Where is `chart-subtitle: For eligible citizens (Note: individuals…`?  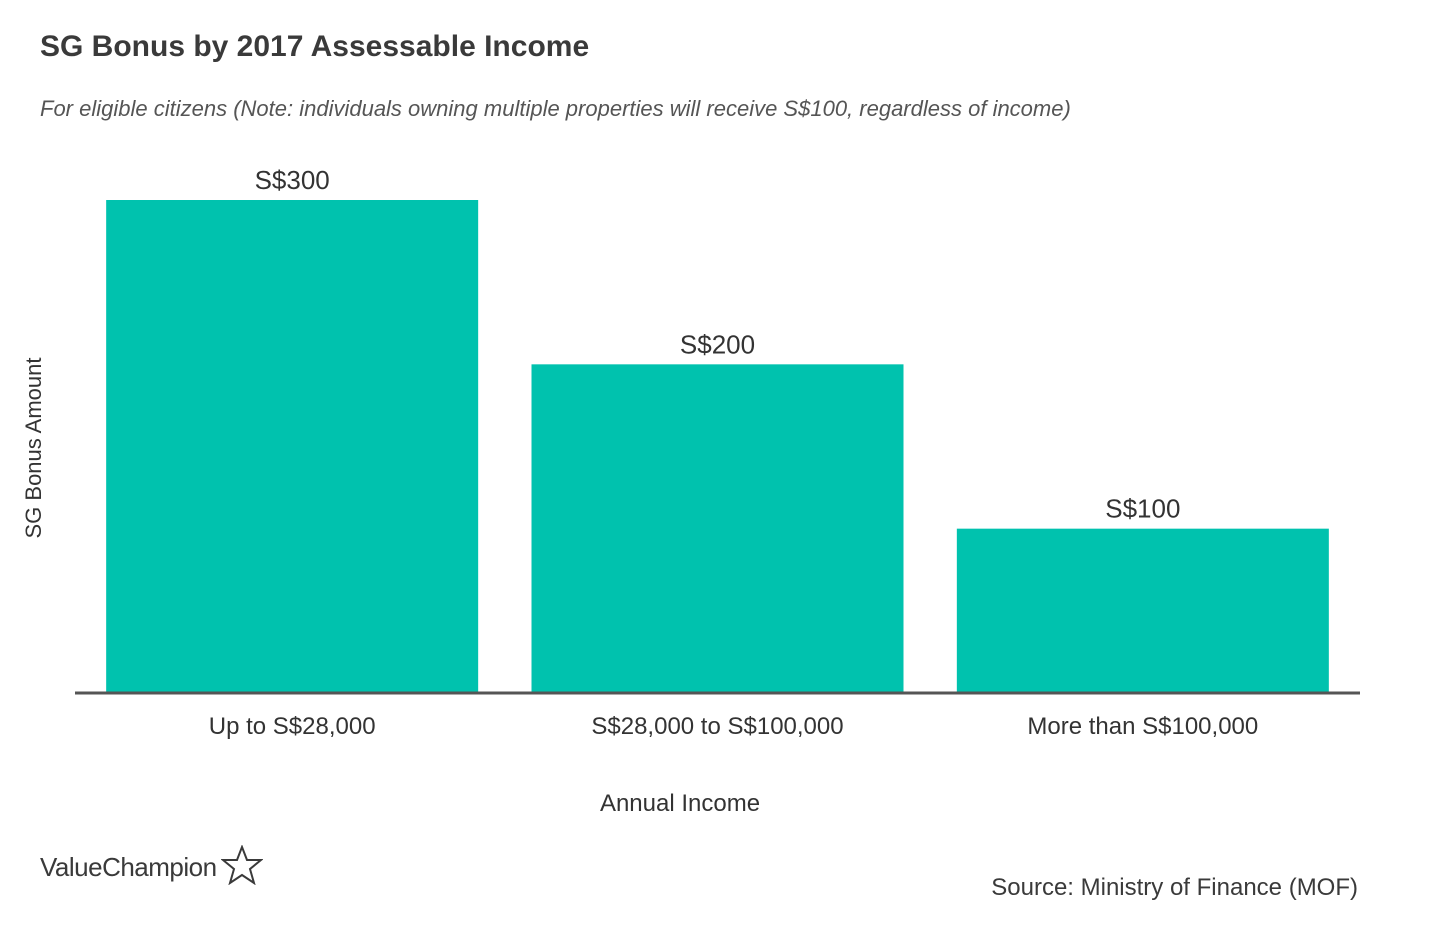 chart-subtitle: For eligible citizens (Note: individuals… is located at coordinates (555, 108).